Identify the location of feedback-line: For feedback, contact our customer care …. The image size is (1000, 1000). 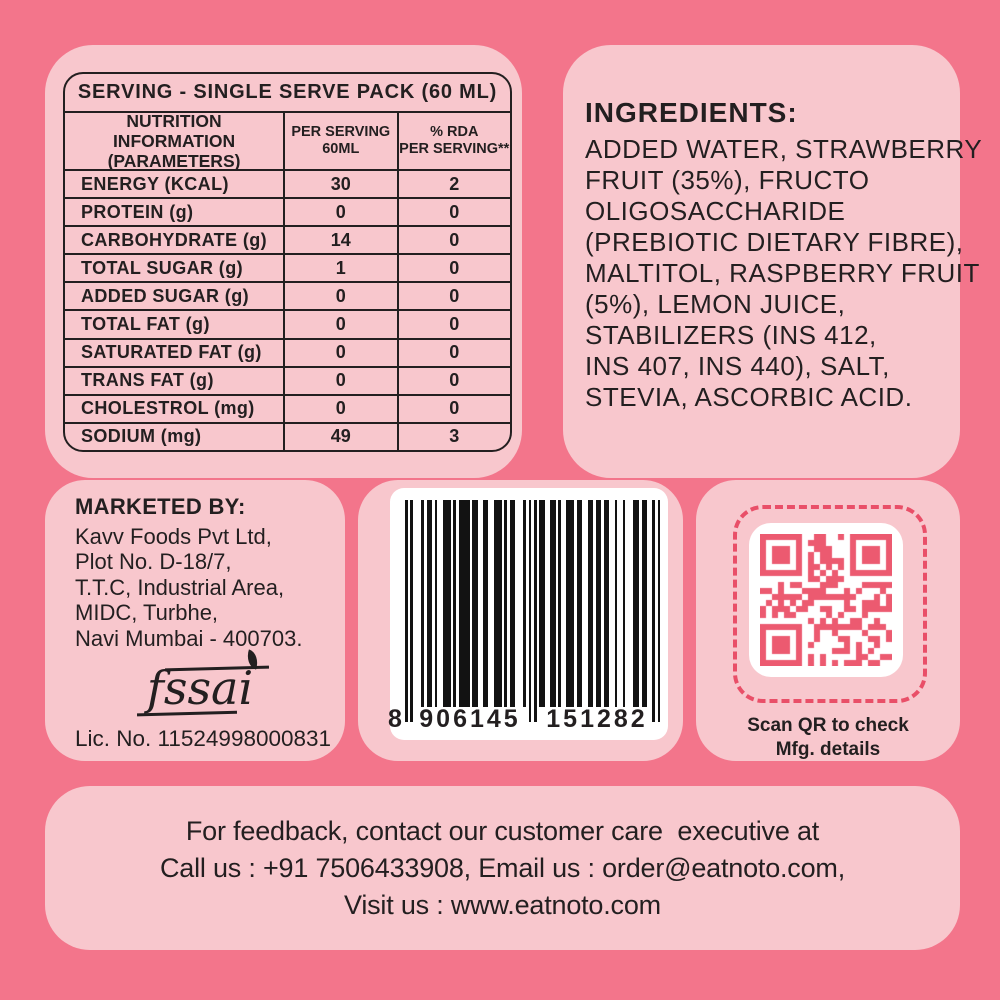
(502, 830).